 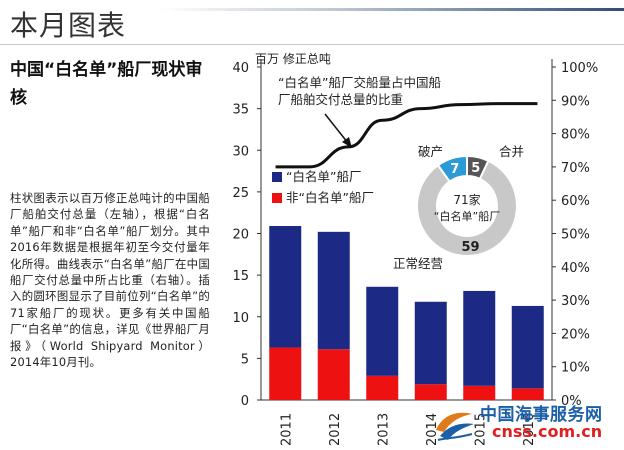 What do you see at coordinates (245, 359) in the screenshot?
I see `left-tick-label: 5` at bounding box center [245, 359].